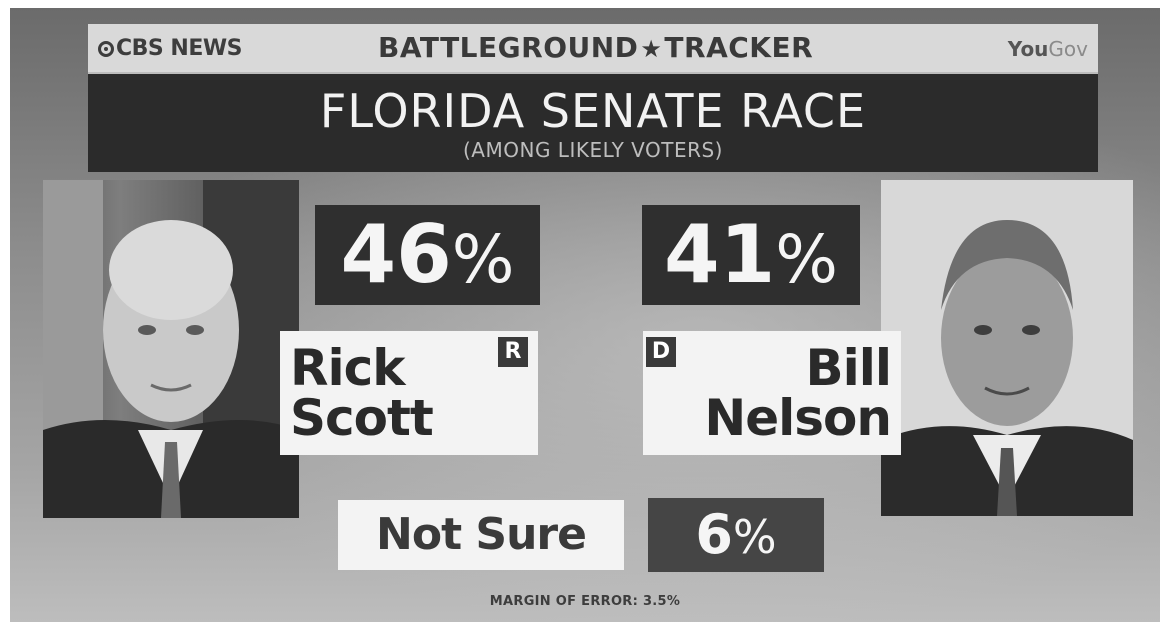 This screenshot has width=1166, height=626. What do you see at coordinates (179, 48) in the screenshot?
I see `network-name: CBS NEWS` at bounding box center [179, 48].